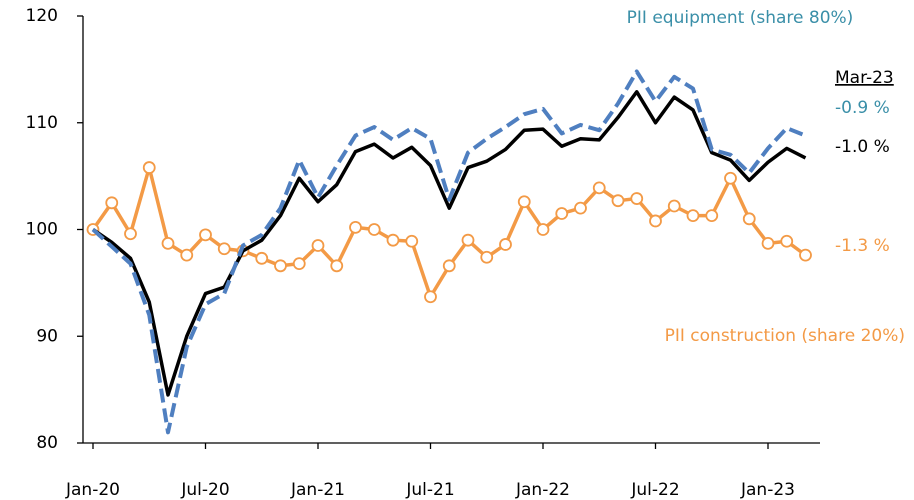 The image size is (914, 500). What do you see at coordinates (429, 490) in the screenshot?
I see `x-tick-label: Jul-21` at bounding box center [429, 490].